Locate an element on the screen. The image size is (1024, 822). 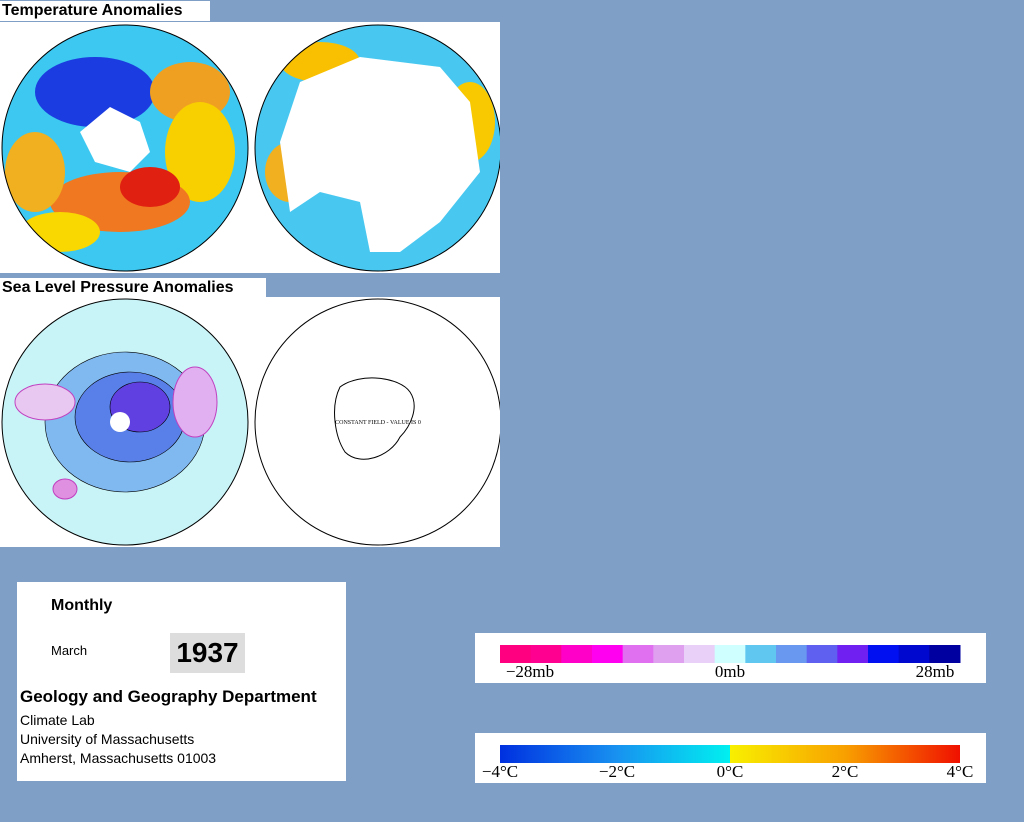
month: March is located at coordinates (69, 650).